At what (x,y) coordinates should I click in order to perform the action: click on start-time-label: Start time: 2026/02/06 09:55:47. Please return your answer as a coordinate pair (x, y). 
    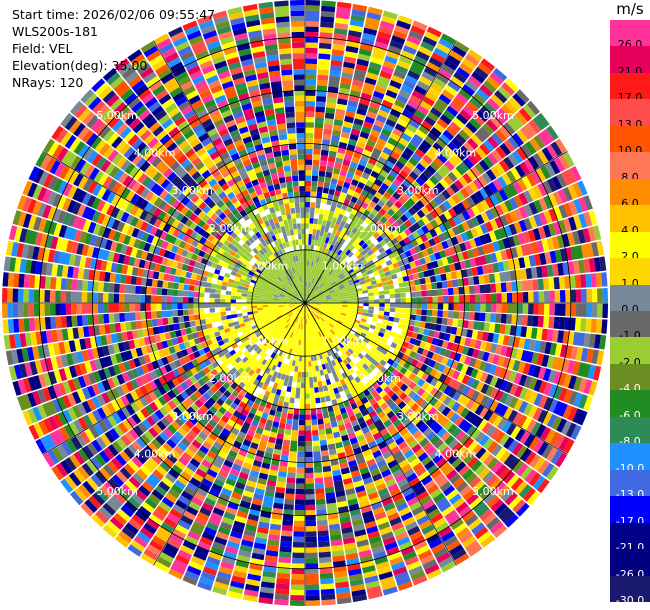
    Looking at the image, I should click on (114, 14).